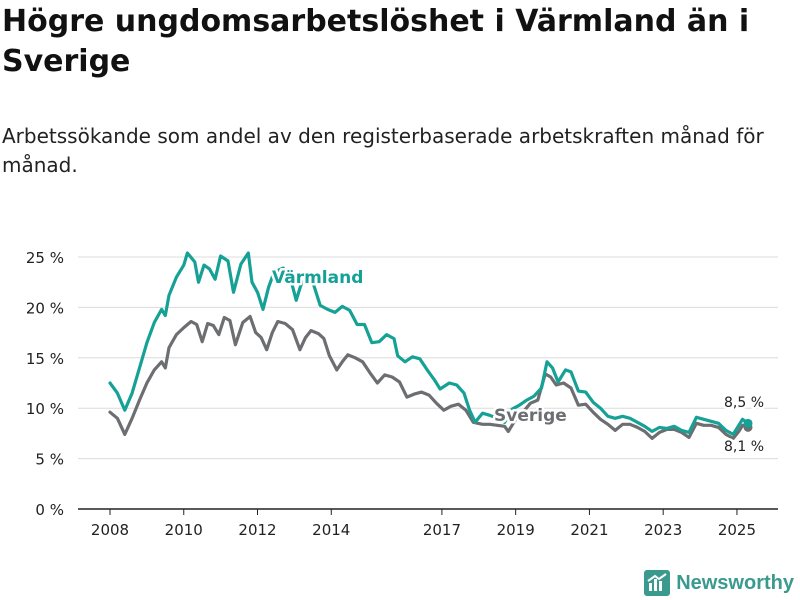 The image size is (800, 600). What do you see at coordinates (49, 510) in the screenshot?
I see `y-tick-label: 0 %` at bounding box center [49, 510].